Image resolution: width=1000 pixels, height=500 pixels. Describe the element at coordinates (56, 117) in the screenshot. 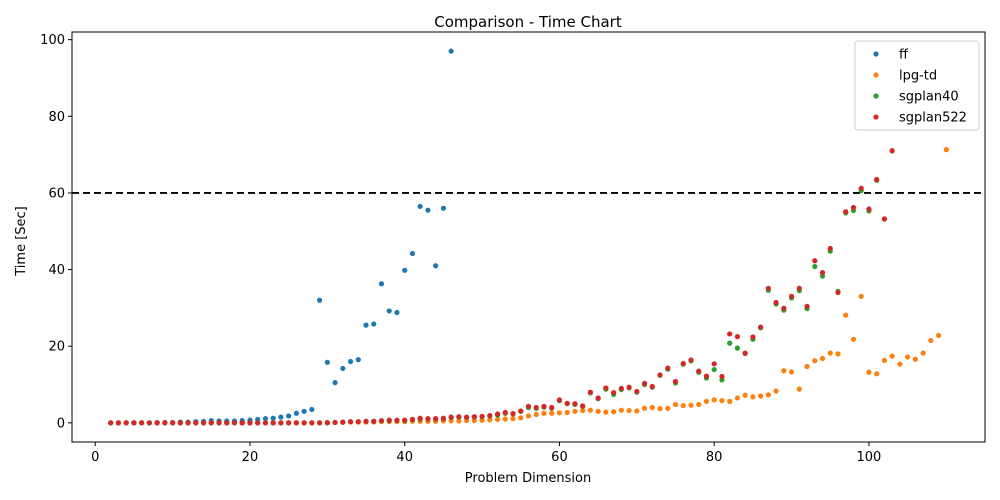

I see `y-tick-label: 80` at that location.